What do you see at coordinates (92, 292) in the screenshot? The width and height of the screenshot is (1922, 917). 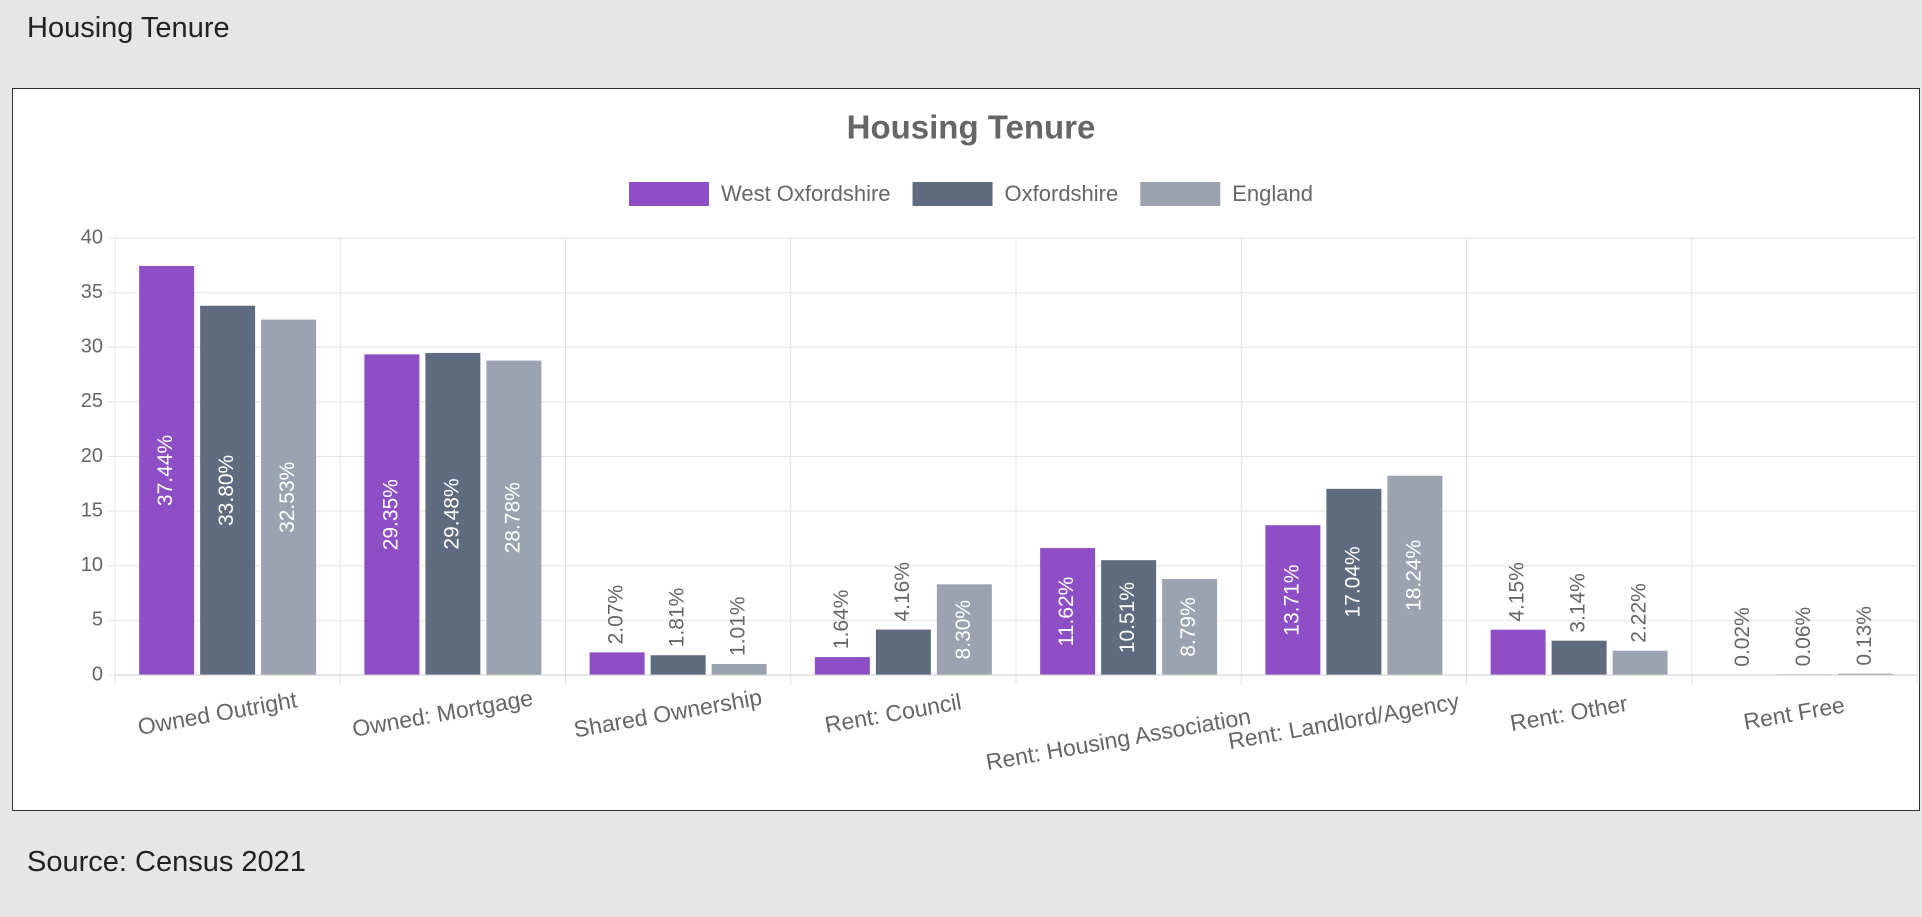 I see `y-tick-label: 35` at bounding box center [92, 292].